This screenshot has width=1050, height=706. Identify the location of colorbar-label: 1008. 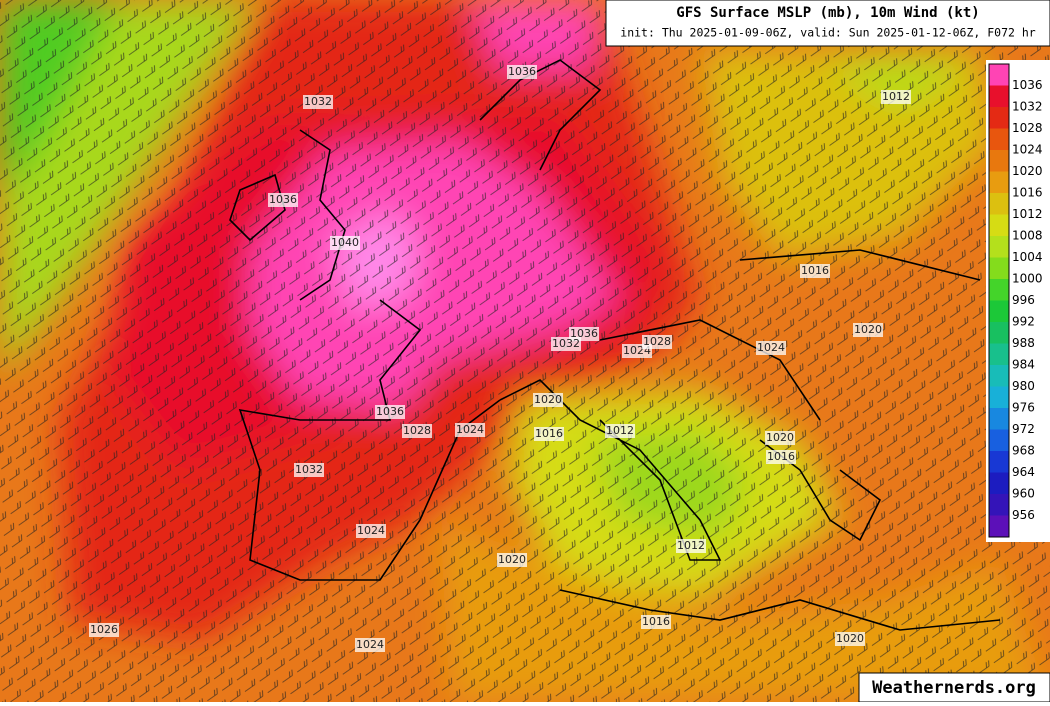
(1027, 236).